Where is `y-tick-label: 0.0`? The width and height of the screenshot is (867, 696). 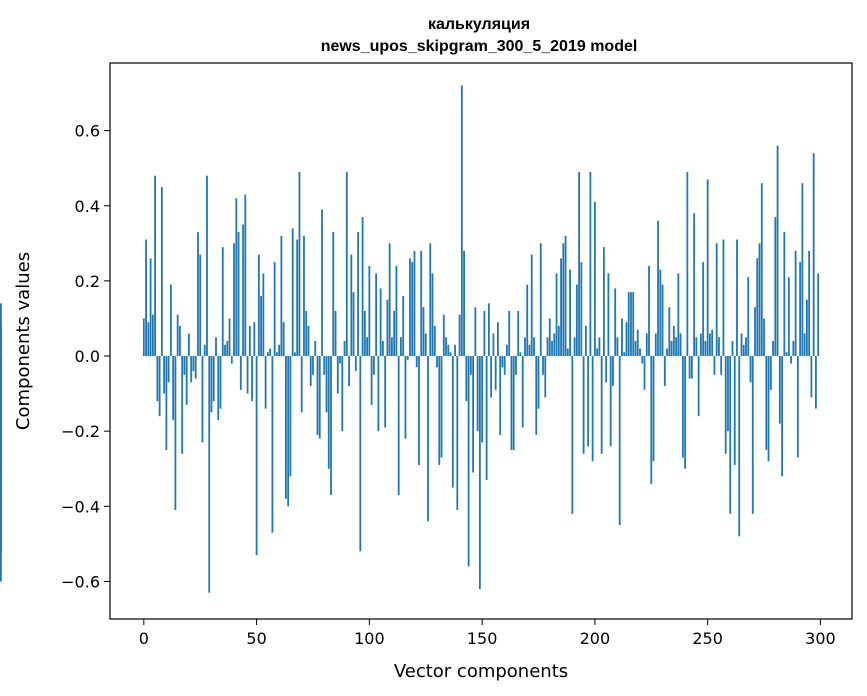 y-tick-label: 0.0 is located at coordinates (87, 356).